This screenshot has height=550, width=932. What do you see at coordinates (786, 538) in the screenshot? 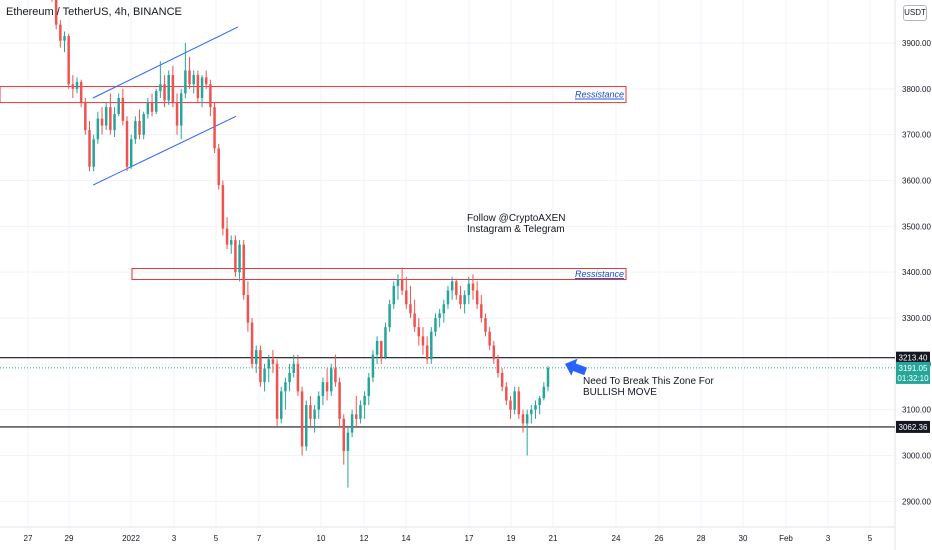
I see `x-tick-label: Feb` at bounding box center [786, 538].